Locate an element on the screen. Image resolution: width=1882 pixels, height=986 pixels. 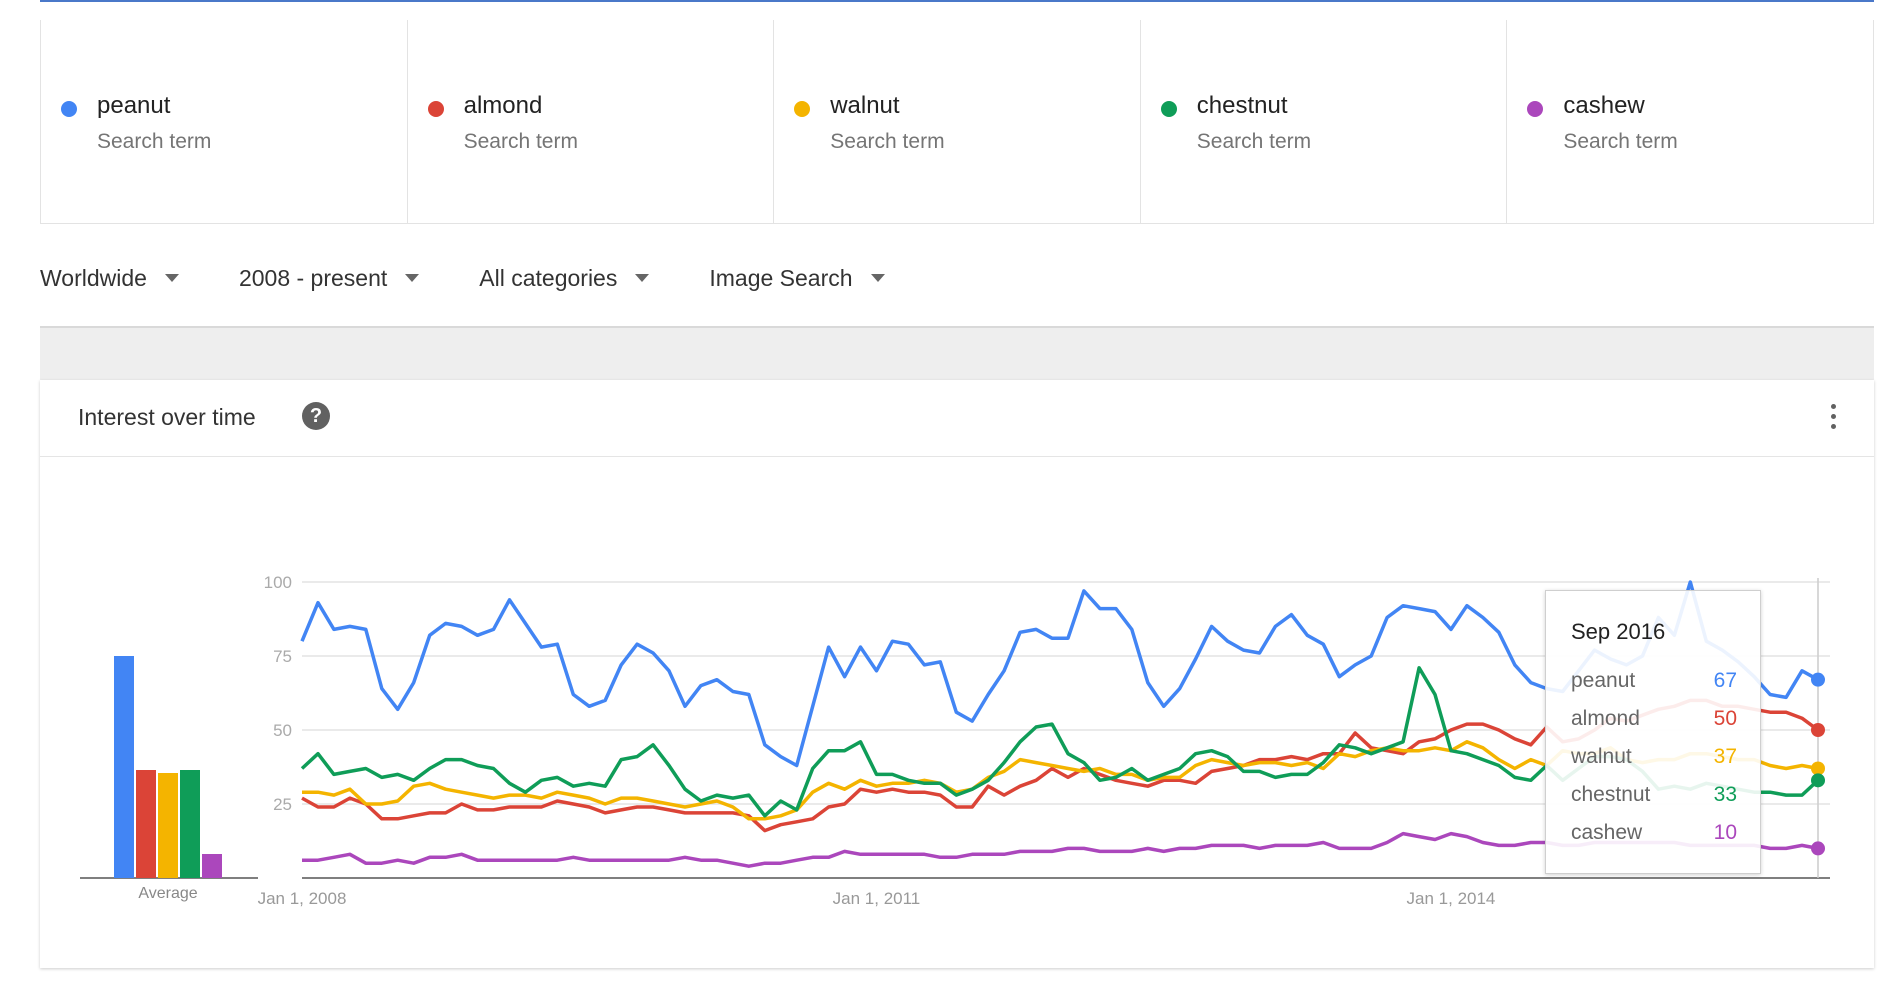
more-vert-icon is located at coordinates (1833, 418).